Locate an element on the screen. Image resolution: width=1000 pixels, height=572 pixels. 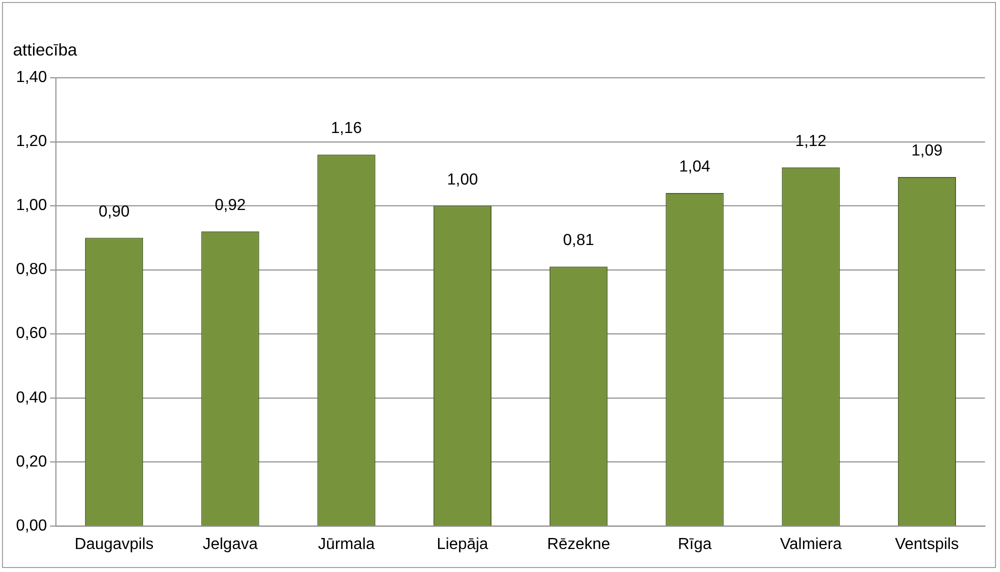
data-label: 0,92 is located at coordinates (230, 205).